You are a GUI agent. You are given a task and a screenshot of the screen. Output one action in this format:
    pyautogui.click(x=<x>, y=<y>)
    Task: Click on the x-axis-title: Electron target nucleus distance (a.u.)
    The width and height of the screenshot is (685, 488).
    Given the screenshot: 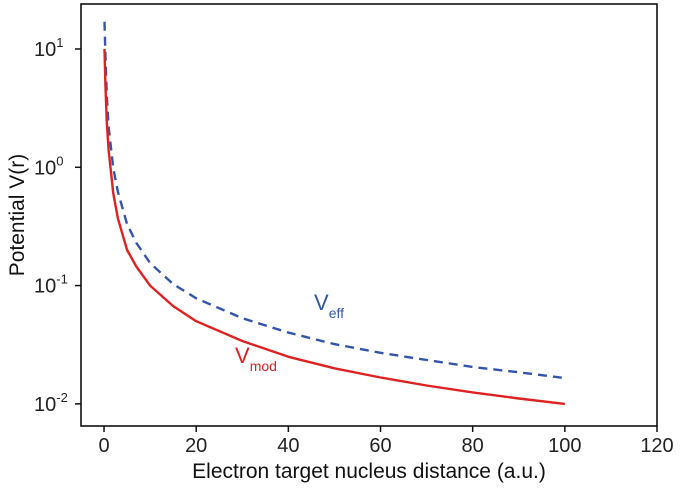 What is the action you would take?
    pyautogui.click(x=369, y=471)
    